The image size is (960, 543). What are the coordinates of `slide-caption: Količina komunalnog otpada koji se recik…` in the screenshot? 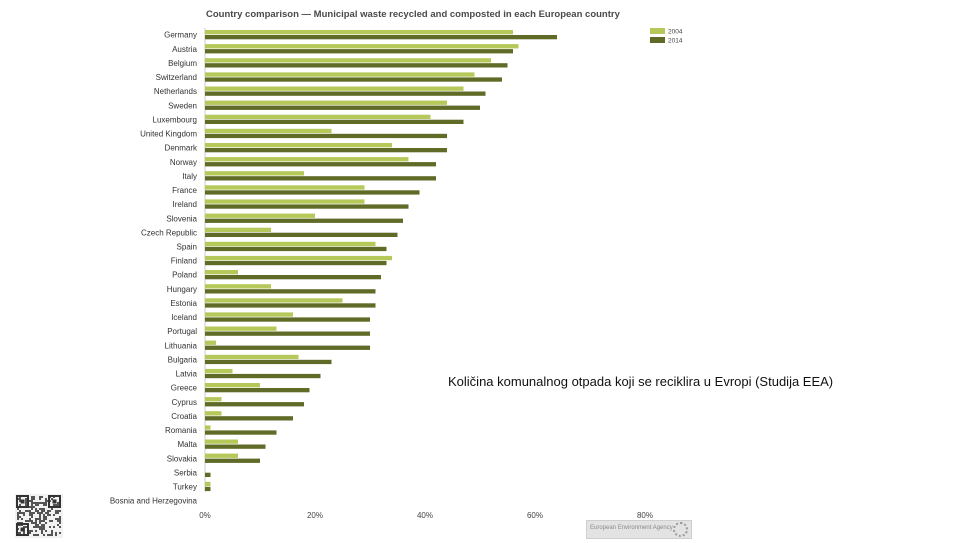 It's located at (641, 381).